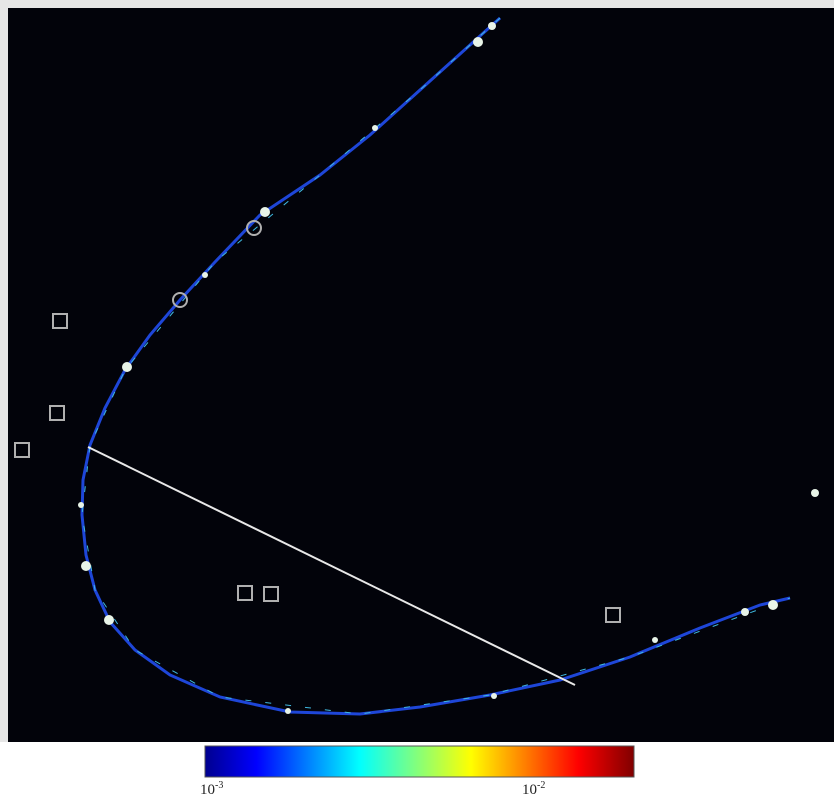  I want to click on label-exponent: -2, so click(541, 785).